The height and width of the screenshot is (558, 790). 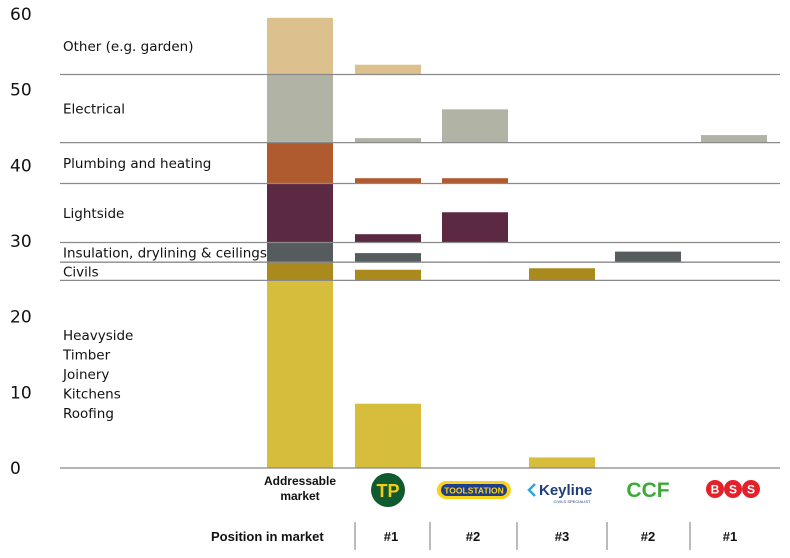 I want to click on svg-text: CIVILS SPECIALIST, so click(x=572, y=501).